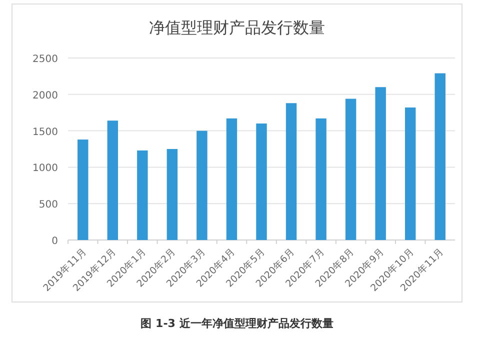  Describe the element at coordinates (45, 168) in the screenshot. I see `y-tick-label: 1000` at that location.